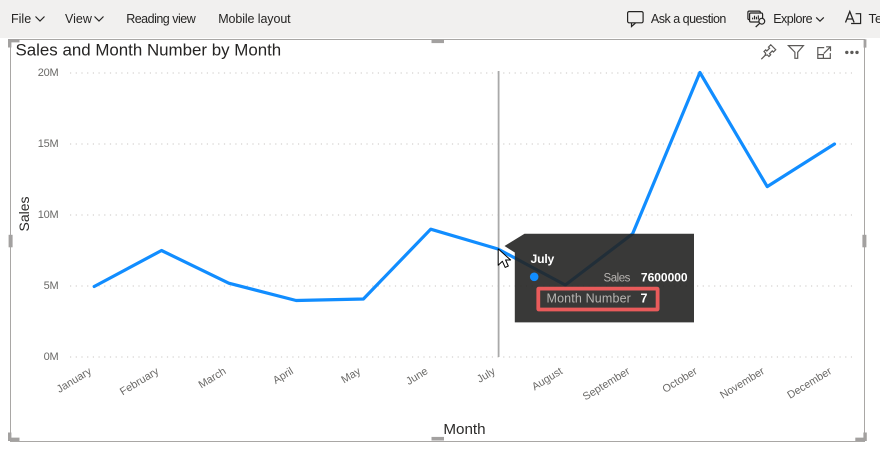 This screenshot has width=880, height=455. What do you see at coordinates (809, 383) in the screenshot?
I see `svg-text: December` at bounding box center [809, 383].